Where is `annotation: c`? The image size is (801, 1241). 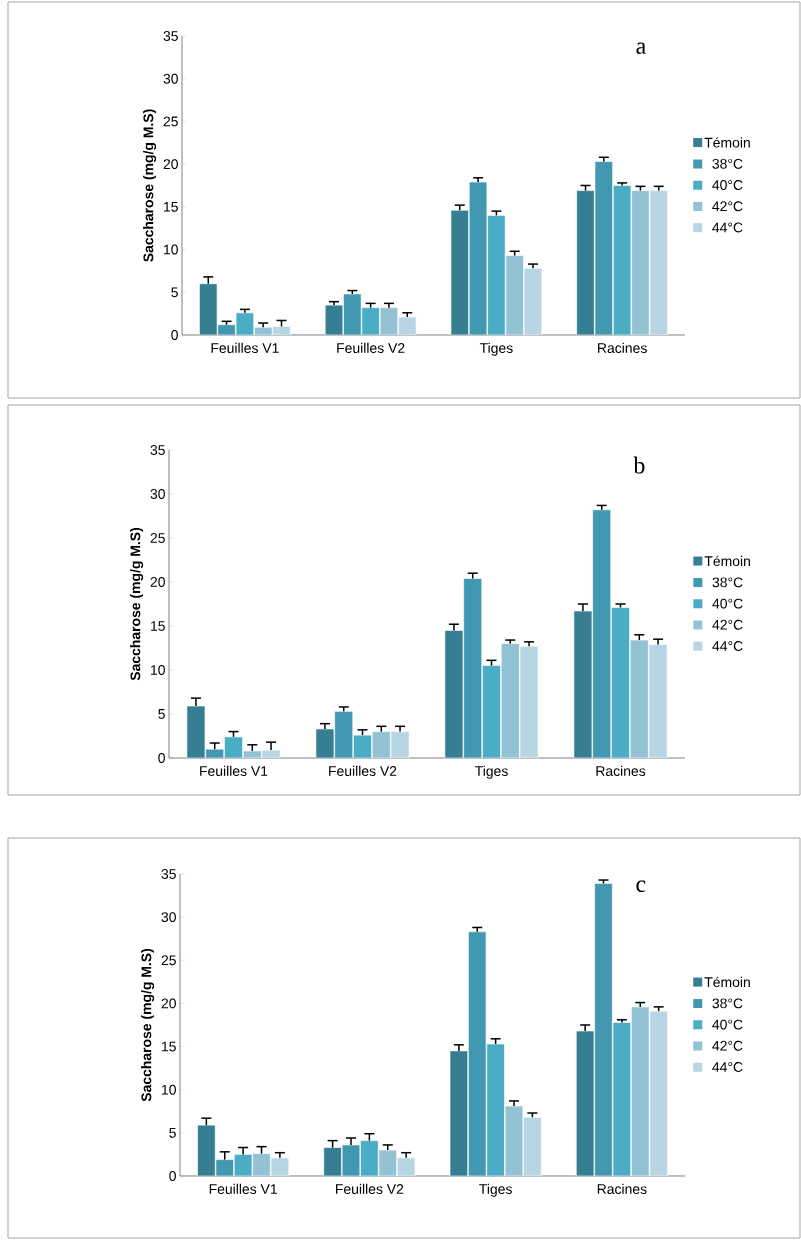 annotation: c is located at coordinates (641, 886).